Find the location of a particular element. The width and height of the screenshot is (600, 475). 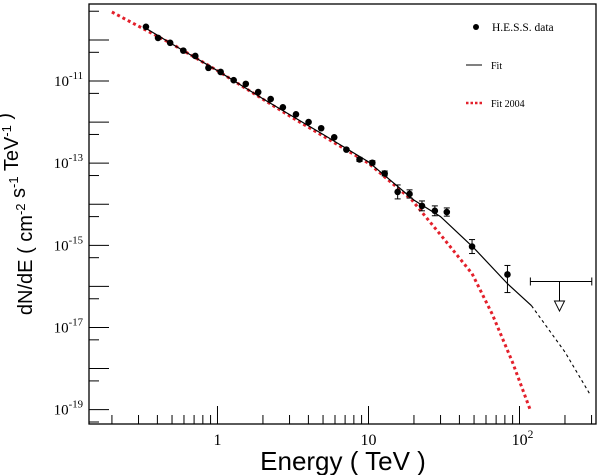

legend: H.E.S.S. data Fit Fit 2004 is located at coordinates (510, 66).